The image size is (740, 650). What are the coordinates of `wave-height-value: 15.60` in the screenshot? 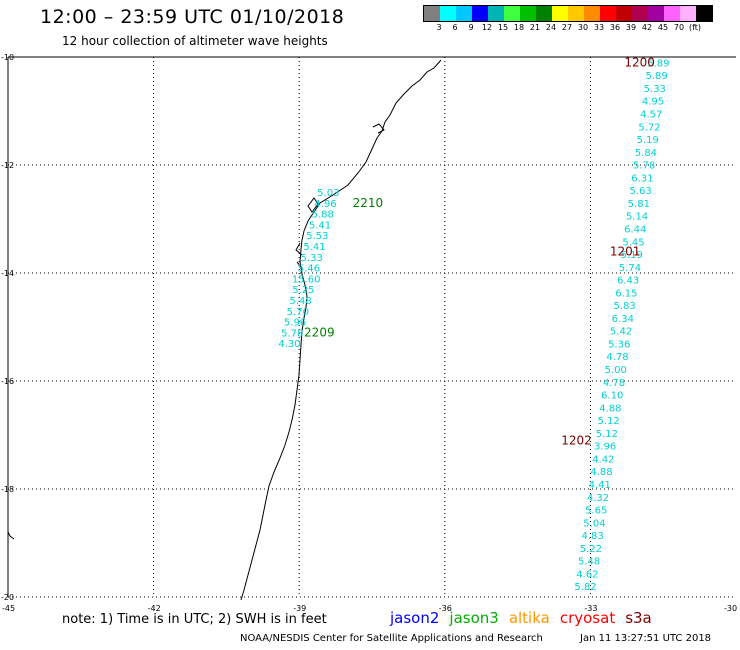 It's located at (306, 279).